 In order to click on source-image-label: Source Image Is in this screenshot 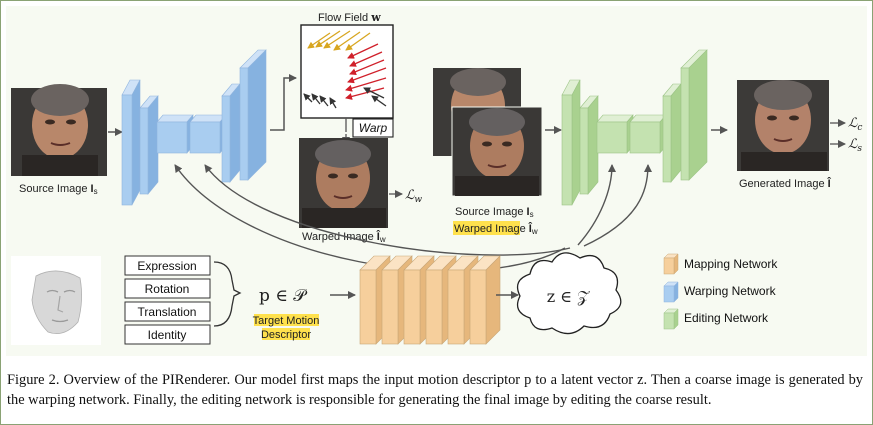, I will do `click(58, 189)`.